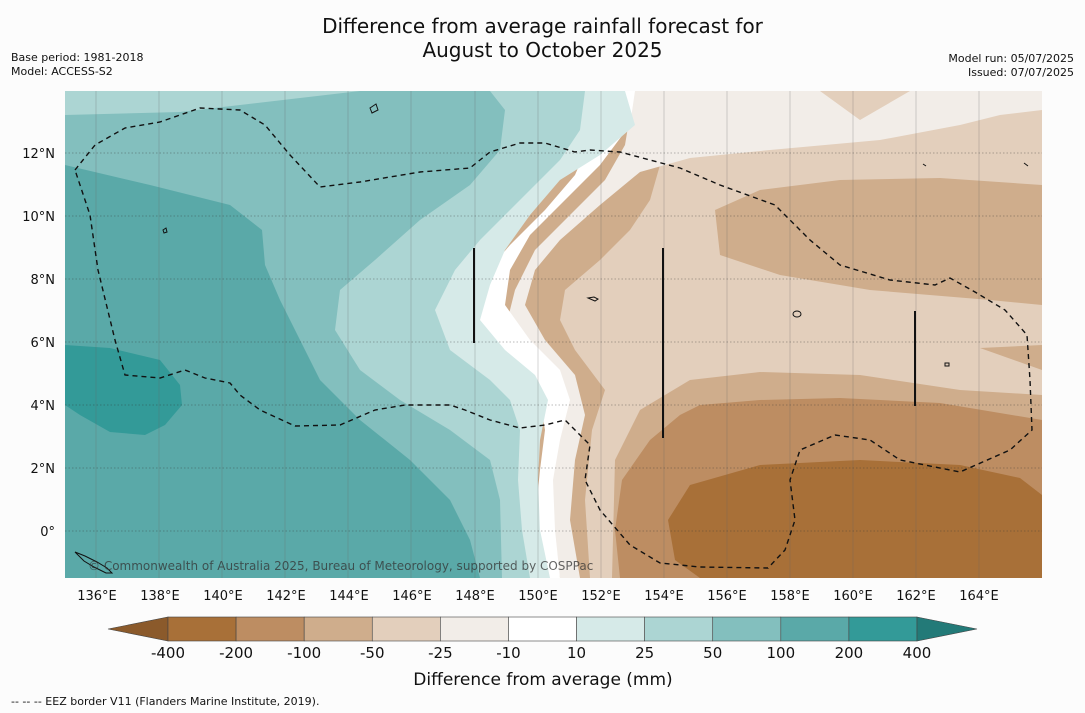  I want to click on lon-label: 164°E, so click(979, 596).